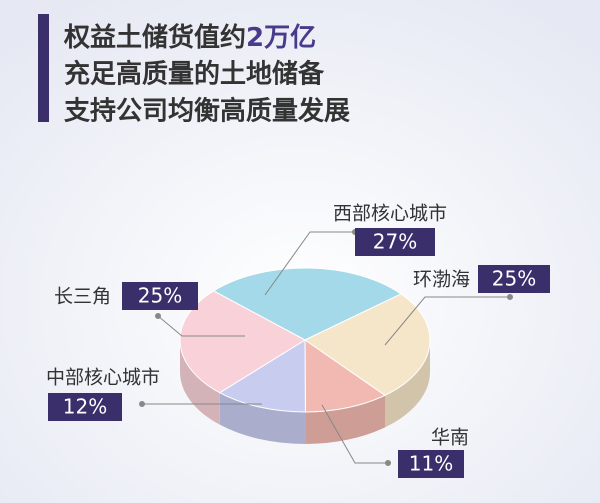 The image size is (600, 503). Describe the element at coordinates (82, 297) in the screenshot. I see `category-label: 长三角` at that location.